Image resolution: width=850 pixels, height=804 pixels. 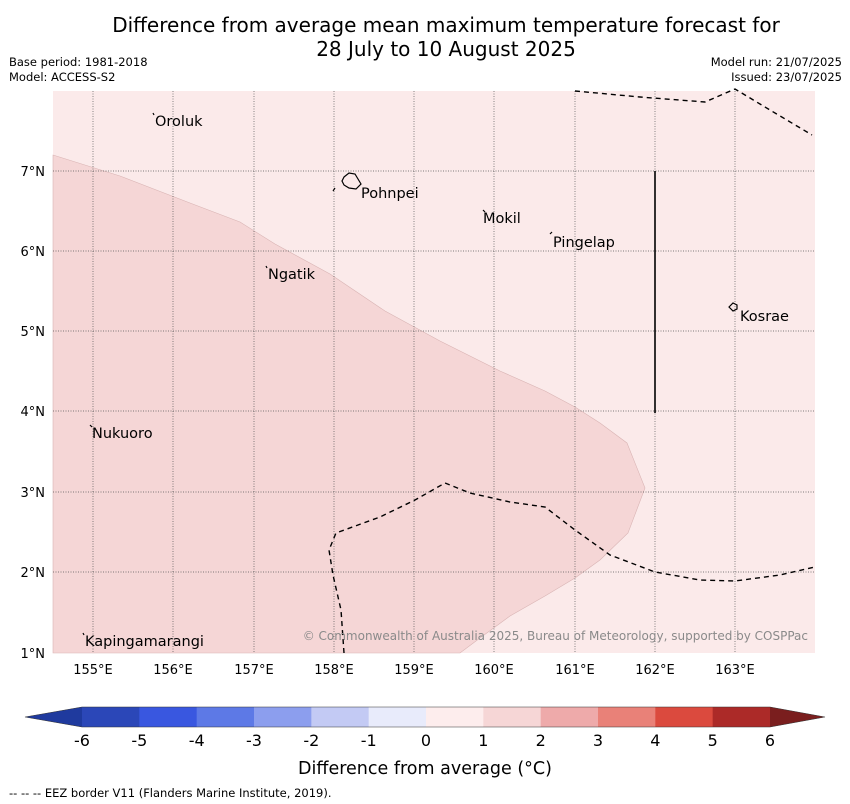 I want to click on colorbar-tick-label: 3, so click(x=598, y=740).